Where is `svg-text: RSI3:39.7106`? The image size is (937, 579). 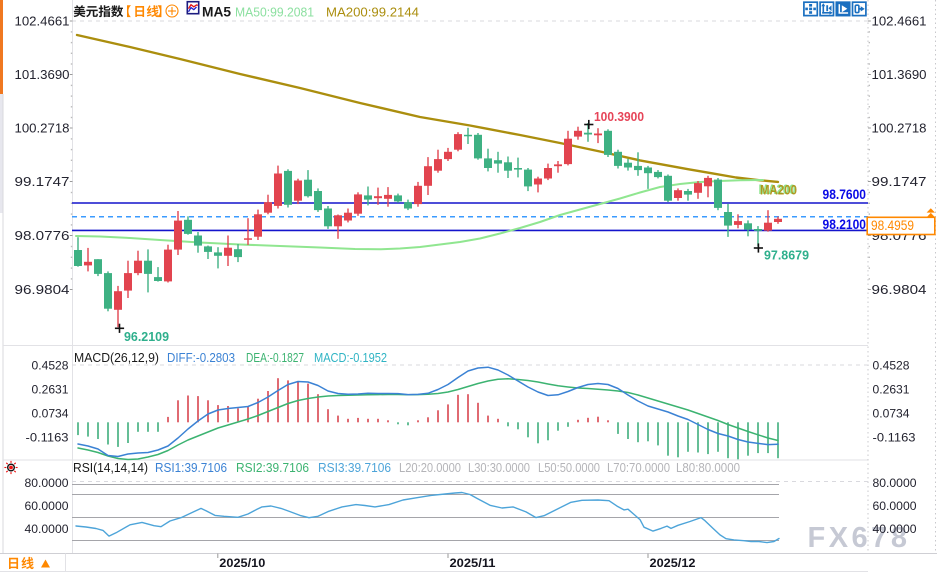
svg-text: RSI3:39.7106 is located at coordinates (354, 467).